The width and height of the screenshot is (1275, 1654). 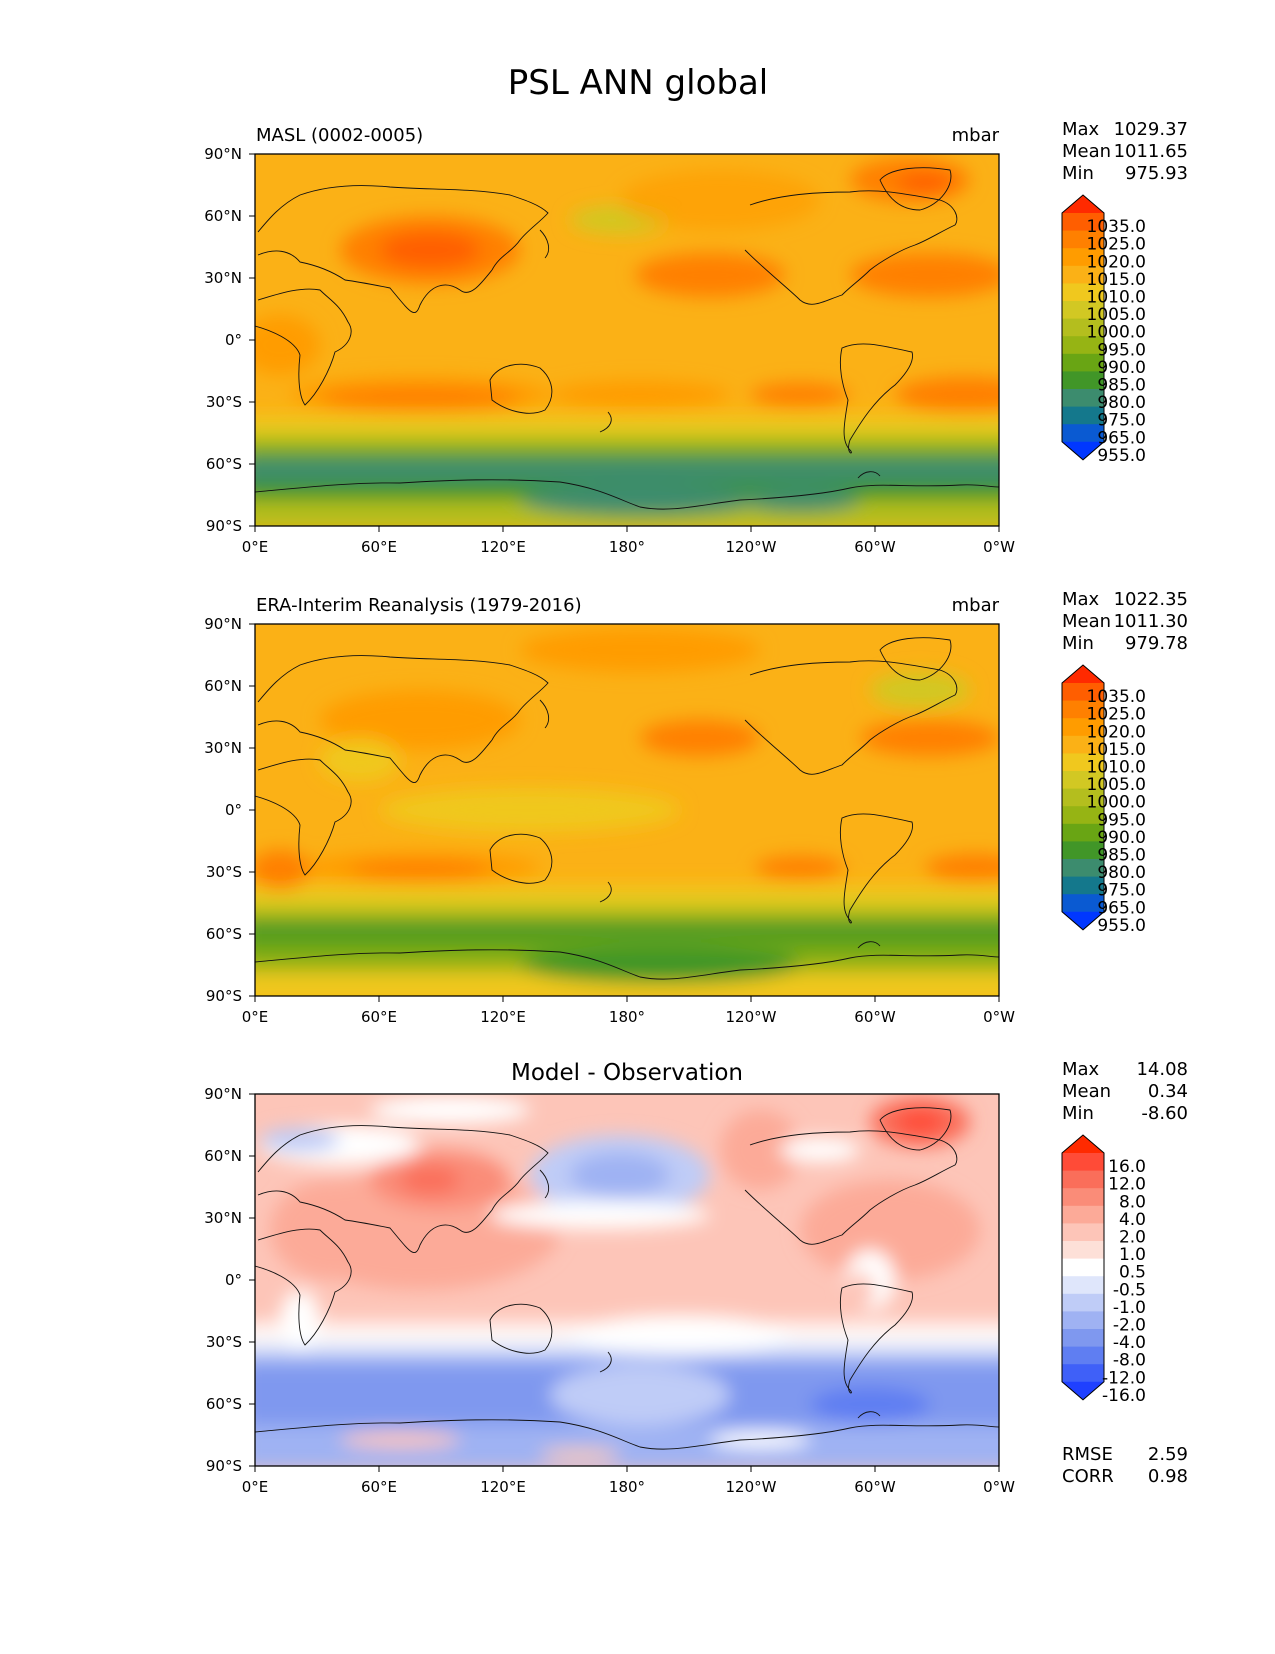 What do you see at coordinates (1129, 1290) in the screenshot?
I see `colorbar-tick-label: -0.5` at bounding box center [1129, 1290].